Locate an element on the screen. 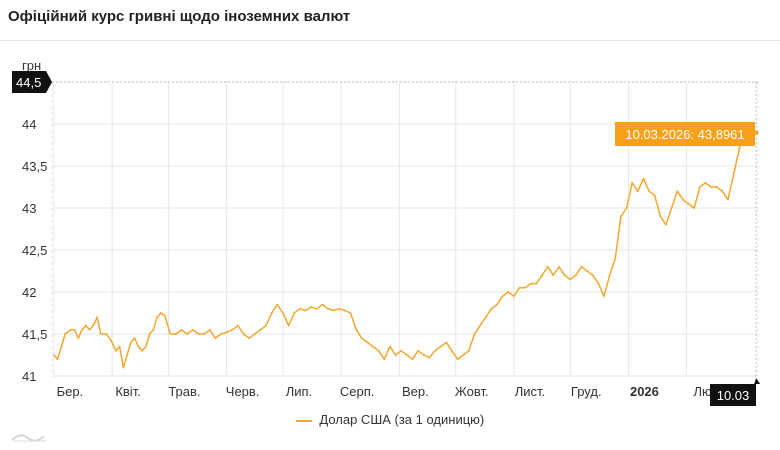 This screenshot has height=450, width=780. y-tick-label: 42,5 is located at coordinates (34, 250).